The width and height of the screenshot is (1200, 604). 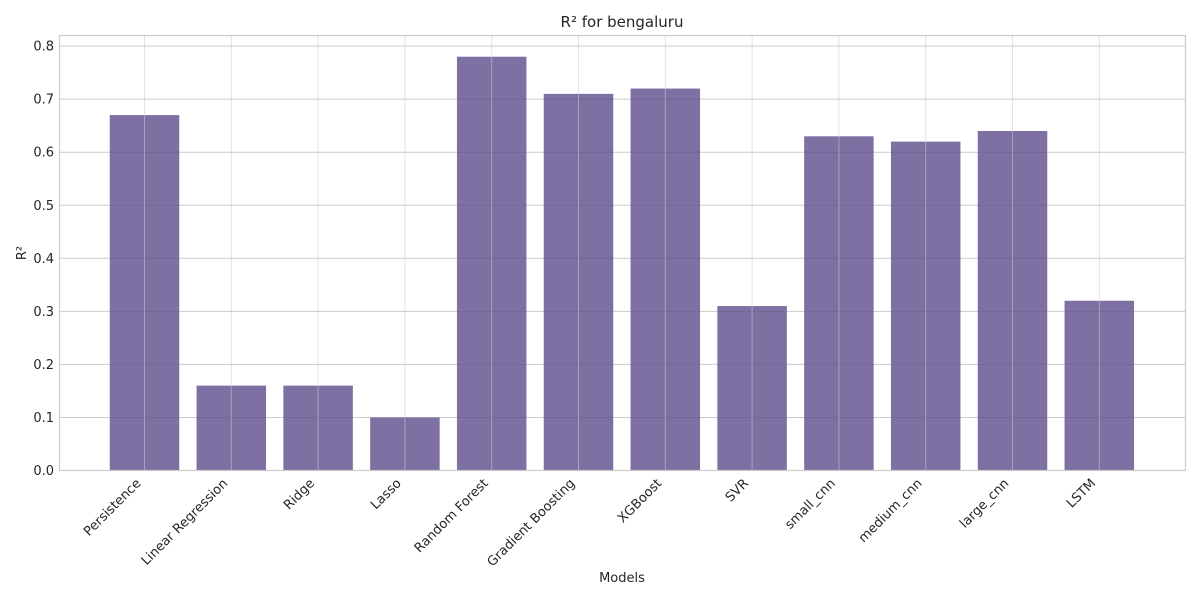 I want to click on x-tick-label: Ridge, so click(x=299, y=494).